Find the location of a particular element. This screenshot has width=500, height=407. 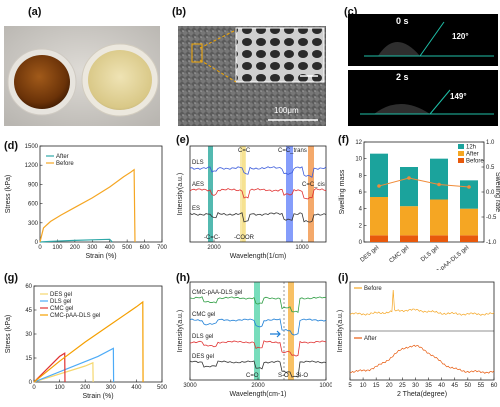

chart-i-xtick-label: 50 is located at coordinates (467, 386).